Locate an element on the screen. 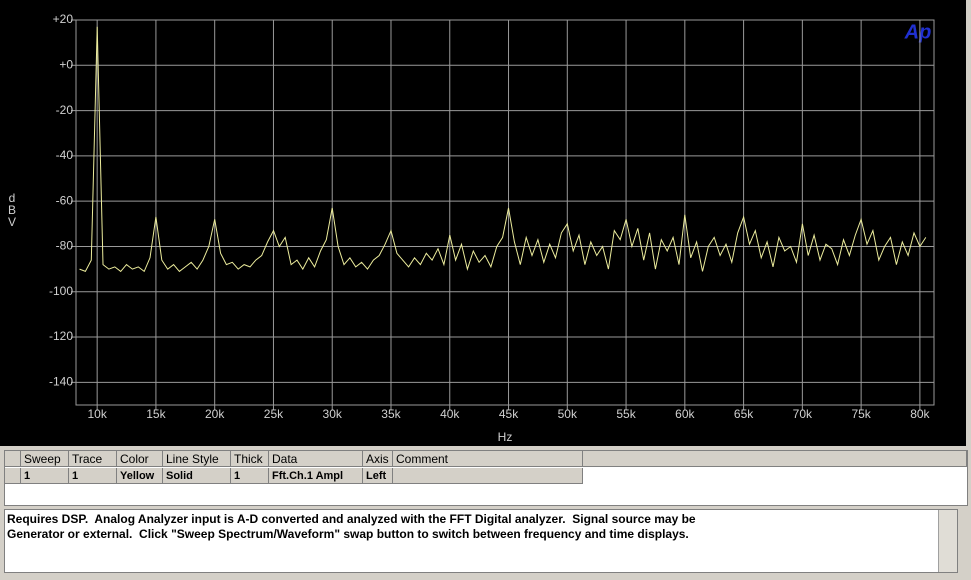 Image resolution: width=971 pixels, height=580 pixels. x-tick-label: 25k is located at coordinates (274, 414).